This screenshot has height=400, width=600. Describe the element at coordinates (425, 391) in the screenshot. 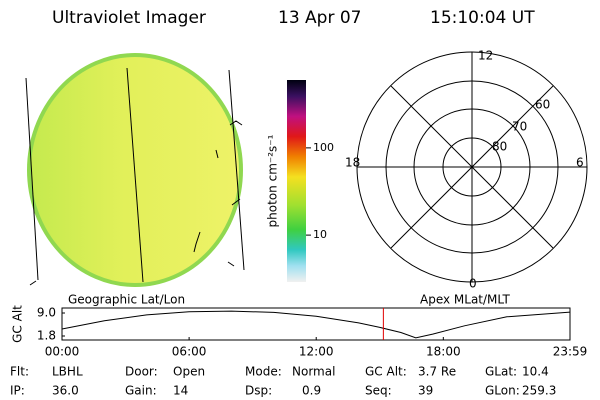

I see `info-value: 39` at that location.